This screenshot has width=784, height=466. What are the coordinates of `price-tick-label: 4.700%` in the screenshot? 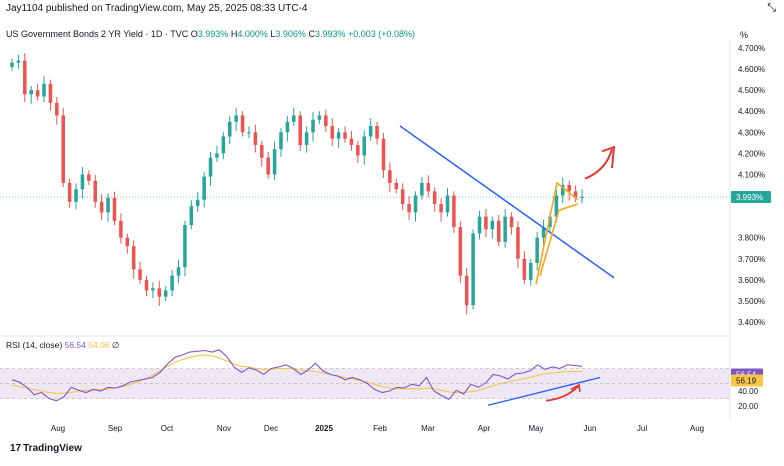 It's located at (751, 48).